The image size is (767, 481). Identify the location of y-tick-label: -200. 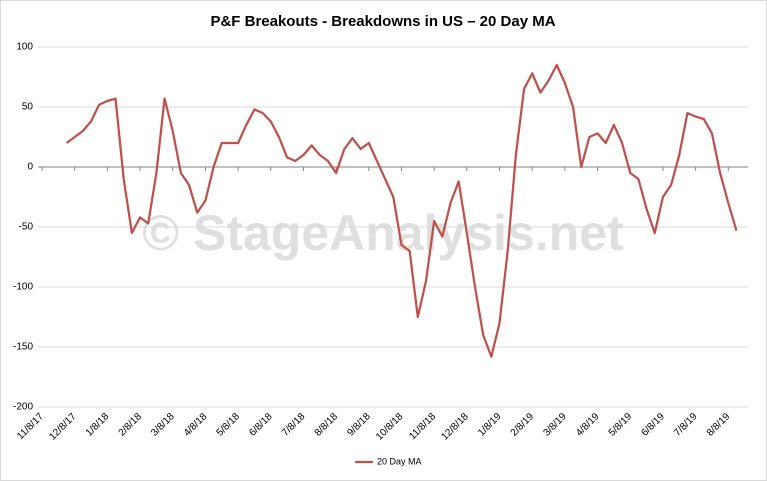
(23, 407).